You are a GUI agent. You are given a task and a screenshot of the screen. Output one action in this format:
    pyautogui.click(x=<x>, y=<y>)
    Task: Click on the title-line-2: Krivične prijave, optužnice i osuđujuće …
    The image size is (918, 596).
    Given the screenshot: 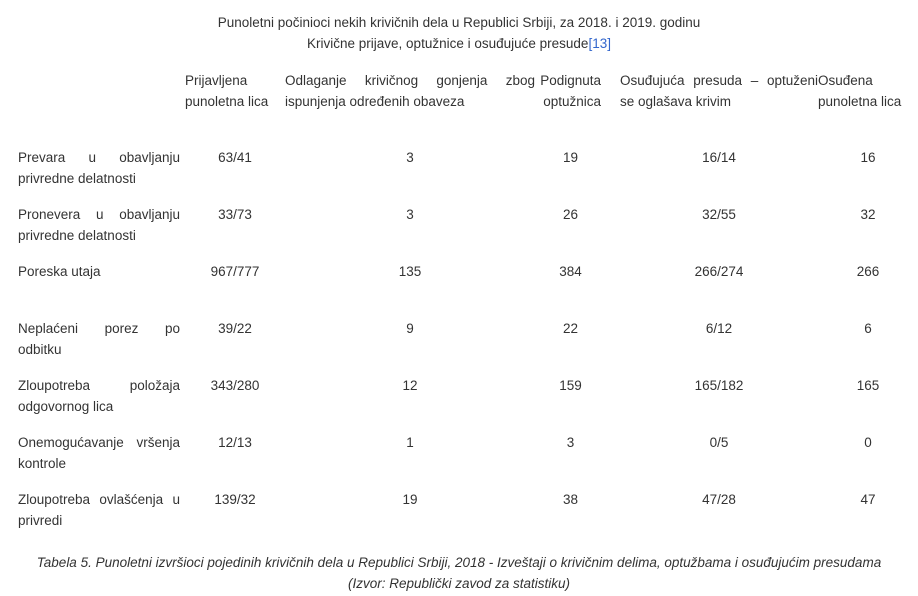 What is the action you would take?
    pyautogui.click(x=459, y=43)
    